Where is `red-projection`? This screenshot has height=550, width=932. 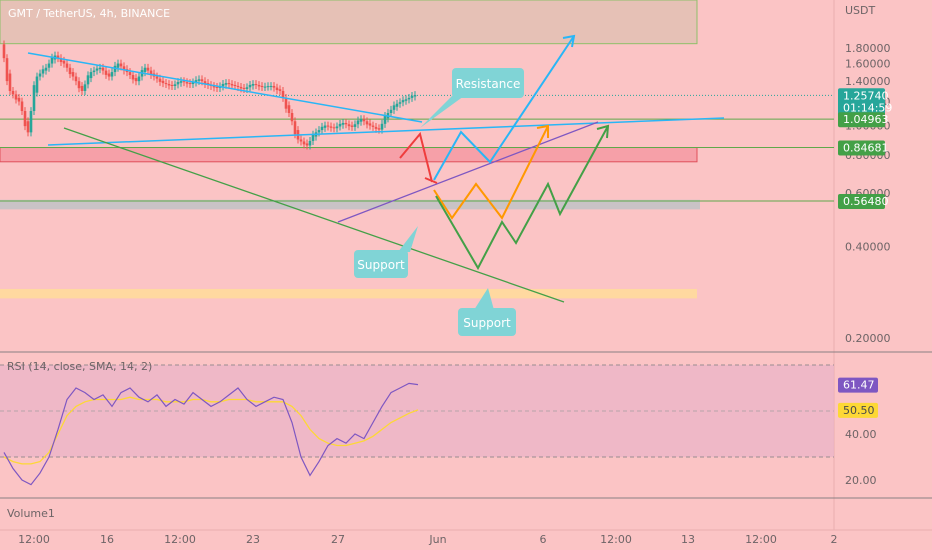 red-projection is located at coordinates (416, 157).